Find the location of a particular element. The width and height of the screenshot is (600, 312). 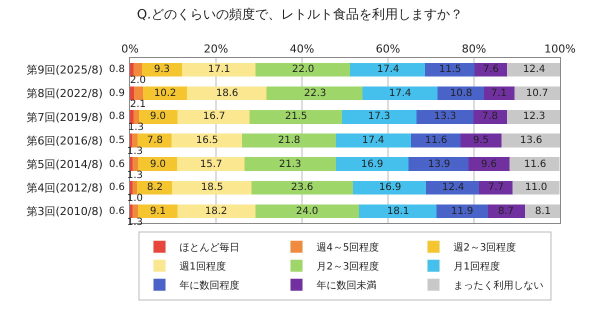

data-label: 12.3 is located at coordinates (534, 116).